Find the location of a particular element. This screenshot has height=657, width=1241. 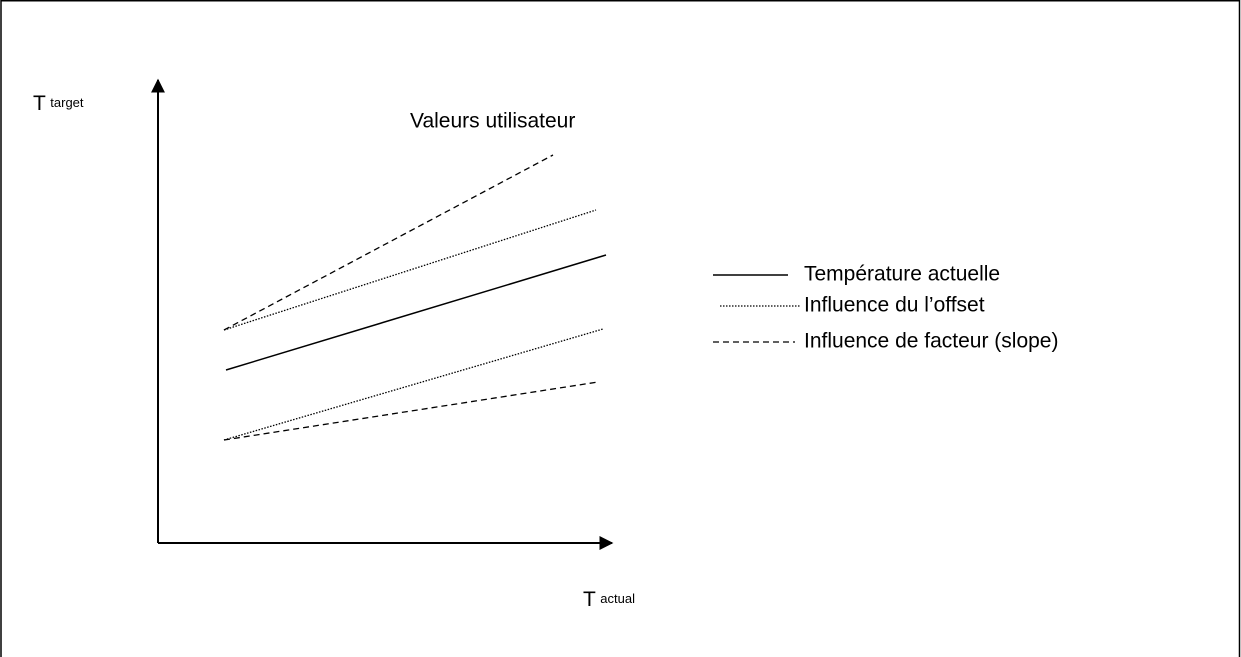

slope-upper is located at coordinates (388, 242).